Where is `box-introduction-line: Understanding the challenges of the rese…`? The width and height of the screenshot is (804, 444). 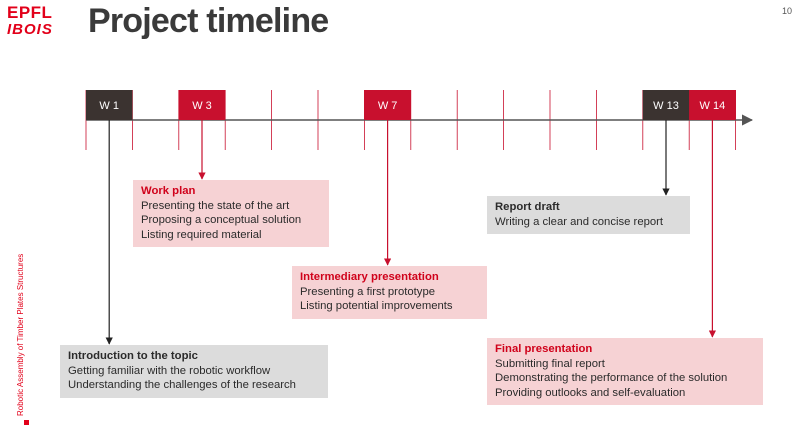 box-introduction-line: Understanding the challenges of the rese… is located at coordinates (182, 385).